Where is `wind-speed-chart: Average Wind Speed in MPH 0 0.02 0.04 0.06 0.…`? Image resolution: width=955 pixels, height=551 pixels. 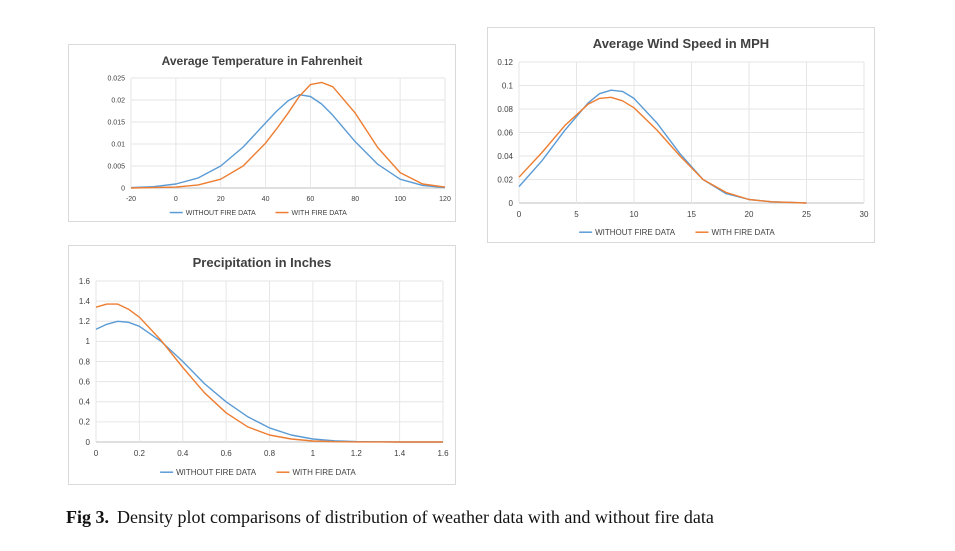 wind-speed-chart: Average Wind Speed in MPH 0 0.02 0.04 0.06 0.… is located at coordinates (683, 136).